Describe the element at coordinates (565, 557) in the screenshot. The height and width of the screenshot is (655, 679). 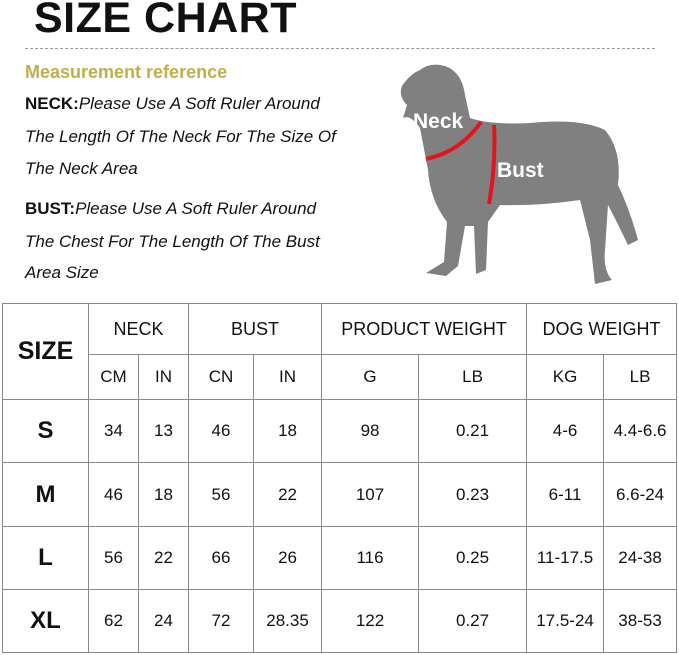
I see `value-cell: 11-17.5` at that location.